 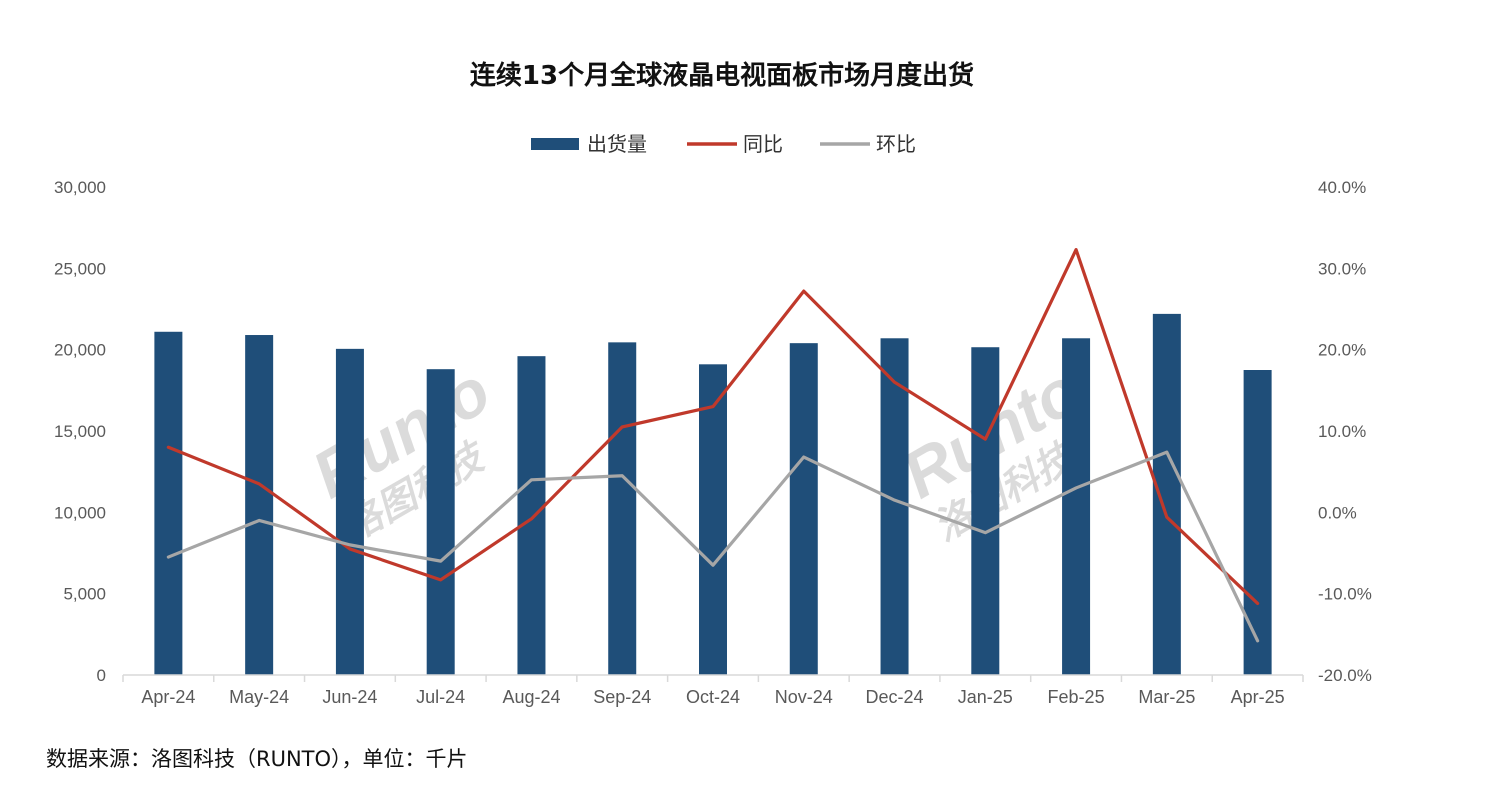 What do you see at coordinates (804, 697) in the screenshot?
I see `category-label: Nov-24` at bounding box center [804, 697].